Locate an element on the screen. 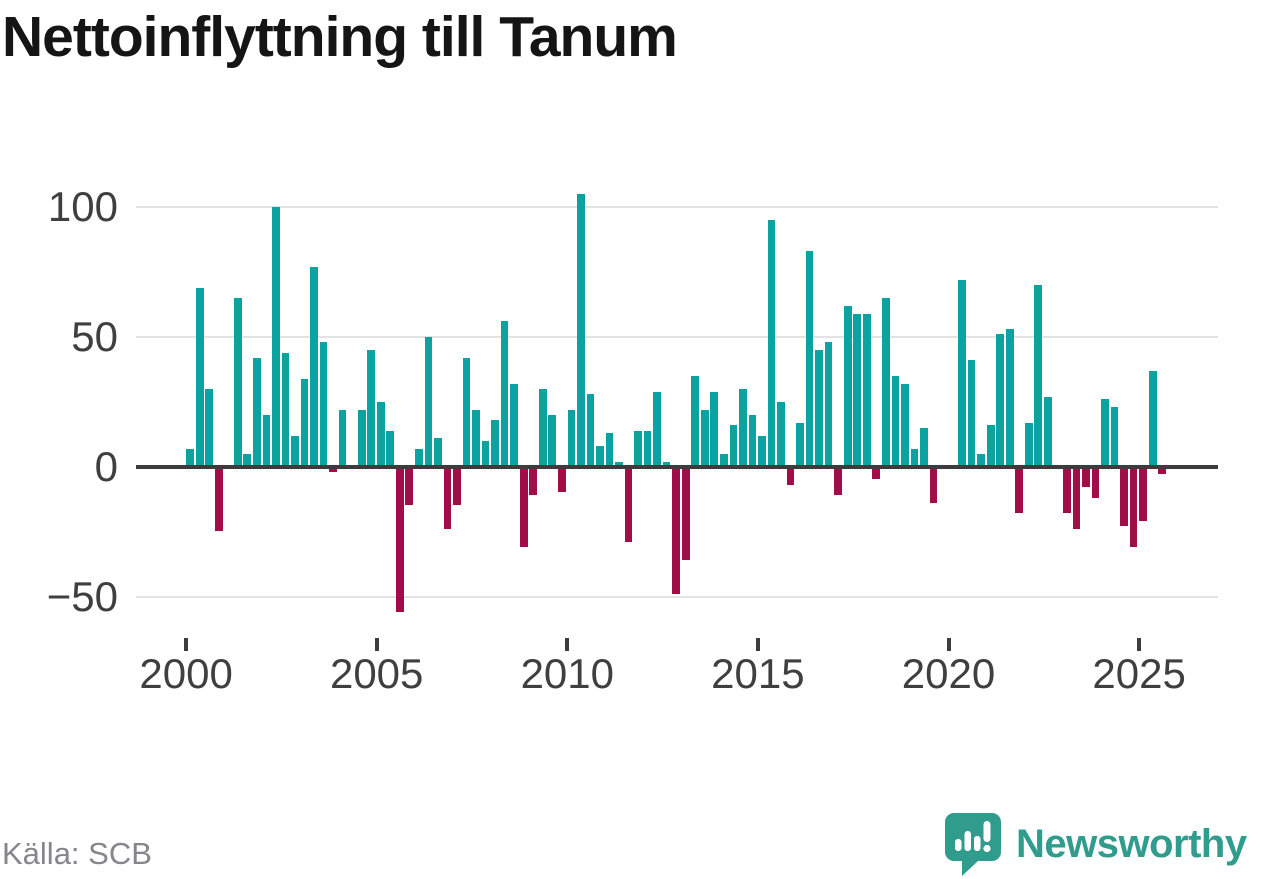  bar-2002-Q3 is located at coordinates (285, 409).